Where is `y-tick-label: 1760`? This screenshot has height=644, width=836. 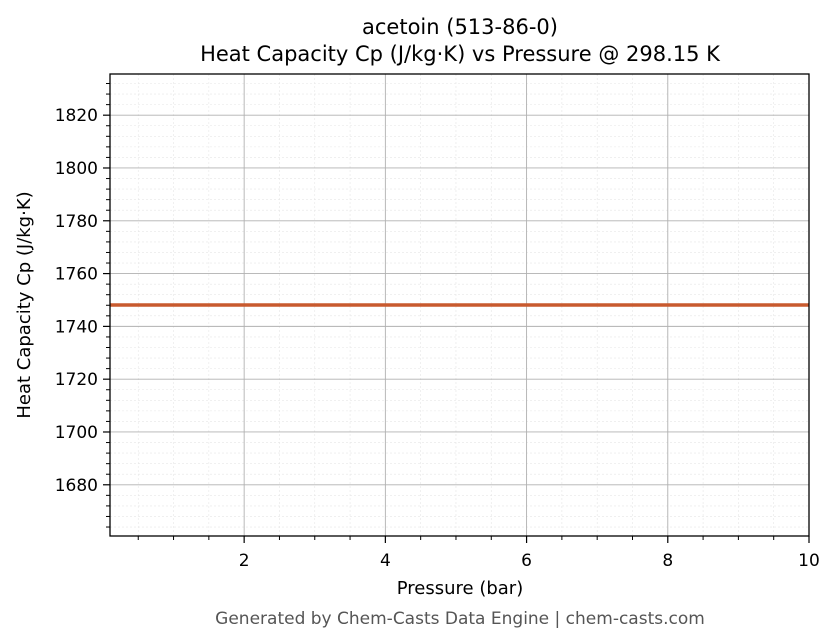
y-tick-label: 1760 is located at coordinates (76, 275).